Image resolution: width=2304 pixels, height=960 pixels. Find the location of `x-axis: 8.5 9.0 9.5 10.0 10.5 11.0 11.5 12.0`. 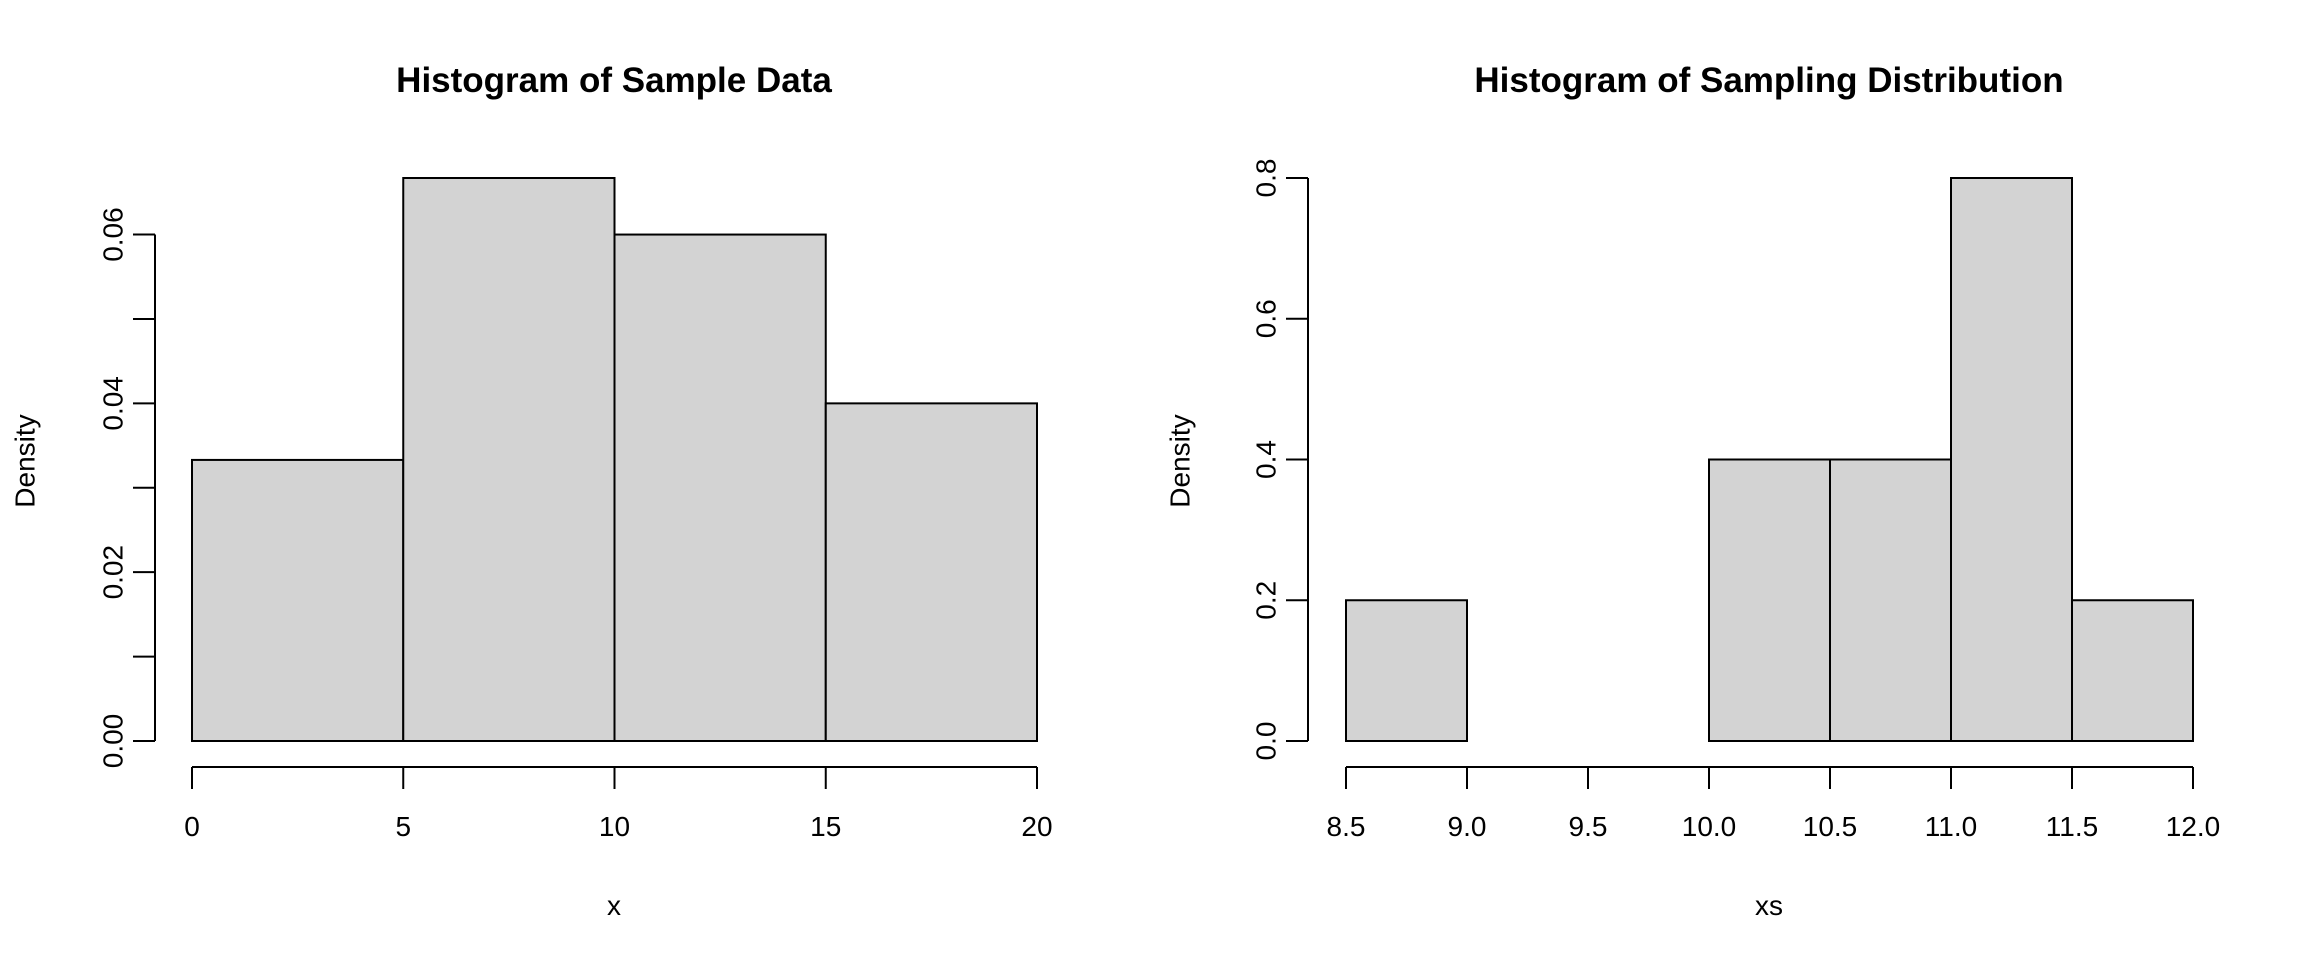

x-axis: 8.5 9.0 9.5 10.0 10.5 11.0 11.5 12.0 is located at coordinates (1774, 804).